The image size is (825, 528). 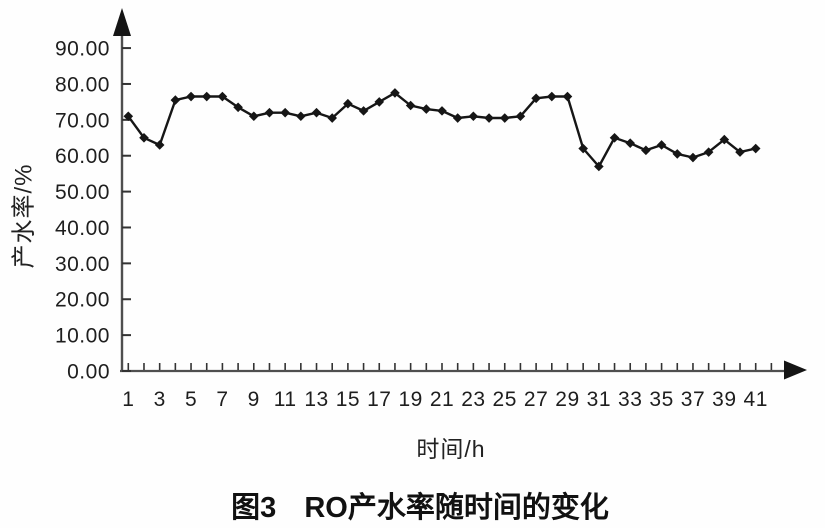 What do you see at coordinates (254, 399) in the screenshot?
I see `x-tick-label: 9` at bounding box center [254, 399].